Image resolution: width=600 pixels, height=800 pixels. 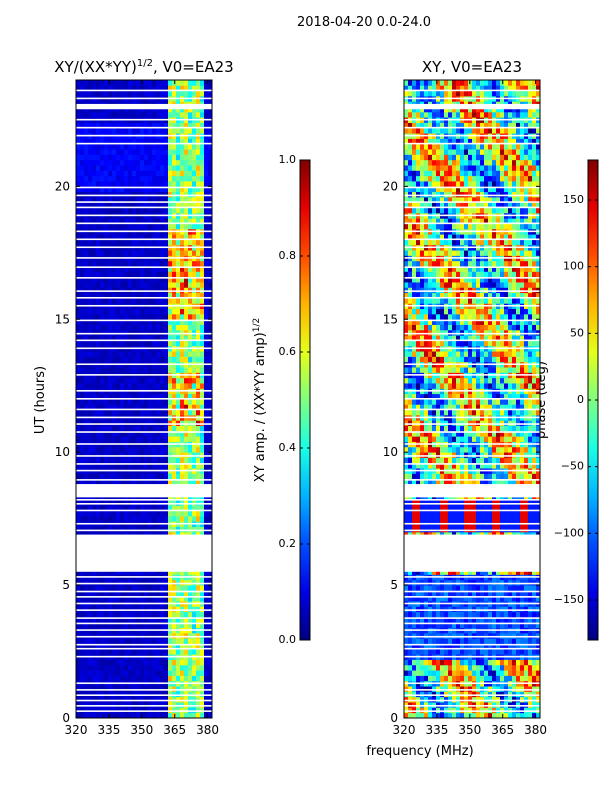 What do you see at coordinates (62, 186) in the screenshot?
I see `amp-ytick-label: 20` at bounding box center [62, 186].